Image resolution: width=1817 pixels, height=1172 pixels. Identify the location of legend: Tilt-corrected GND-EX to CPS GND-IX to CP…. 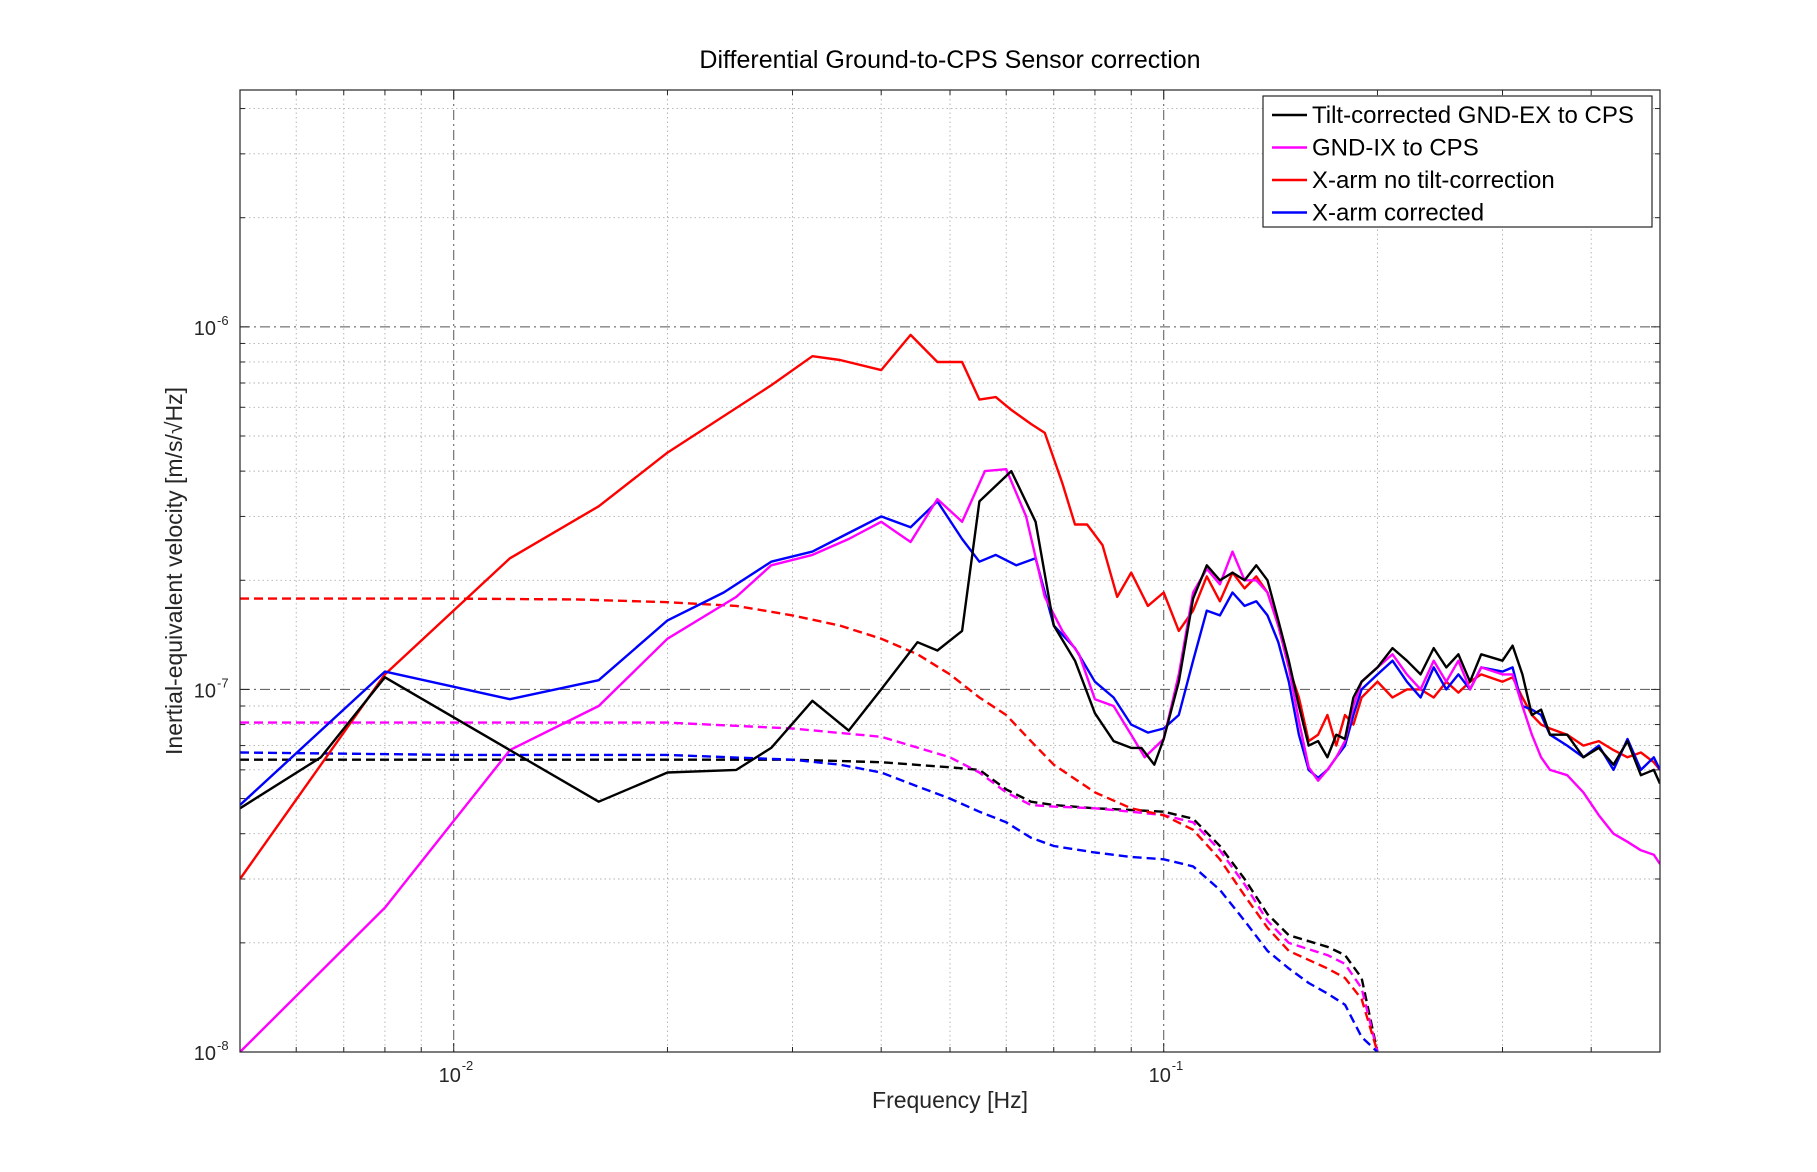
(1457, 161).